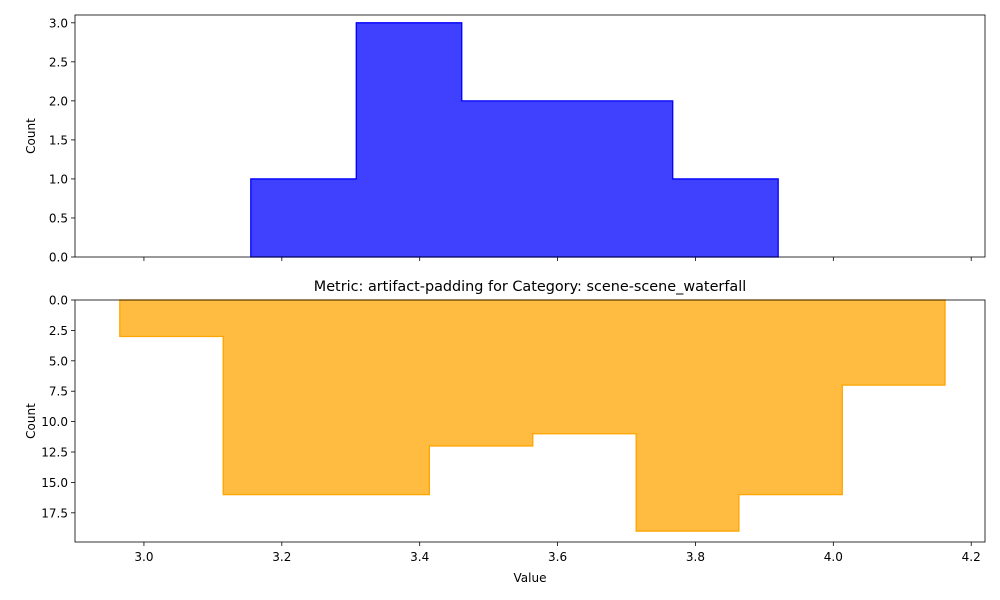 This screenshot has width=1000, height=600. Describe the element at coordinates (971, 557) in the screenshot. I see `x-tick-label: 4.2` at that location.